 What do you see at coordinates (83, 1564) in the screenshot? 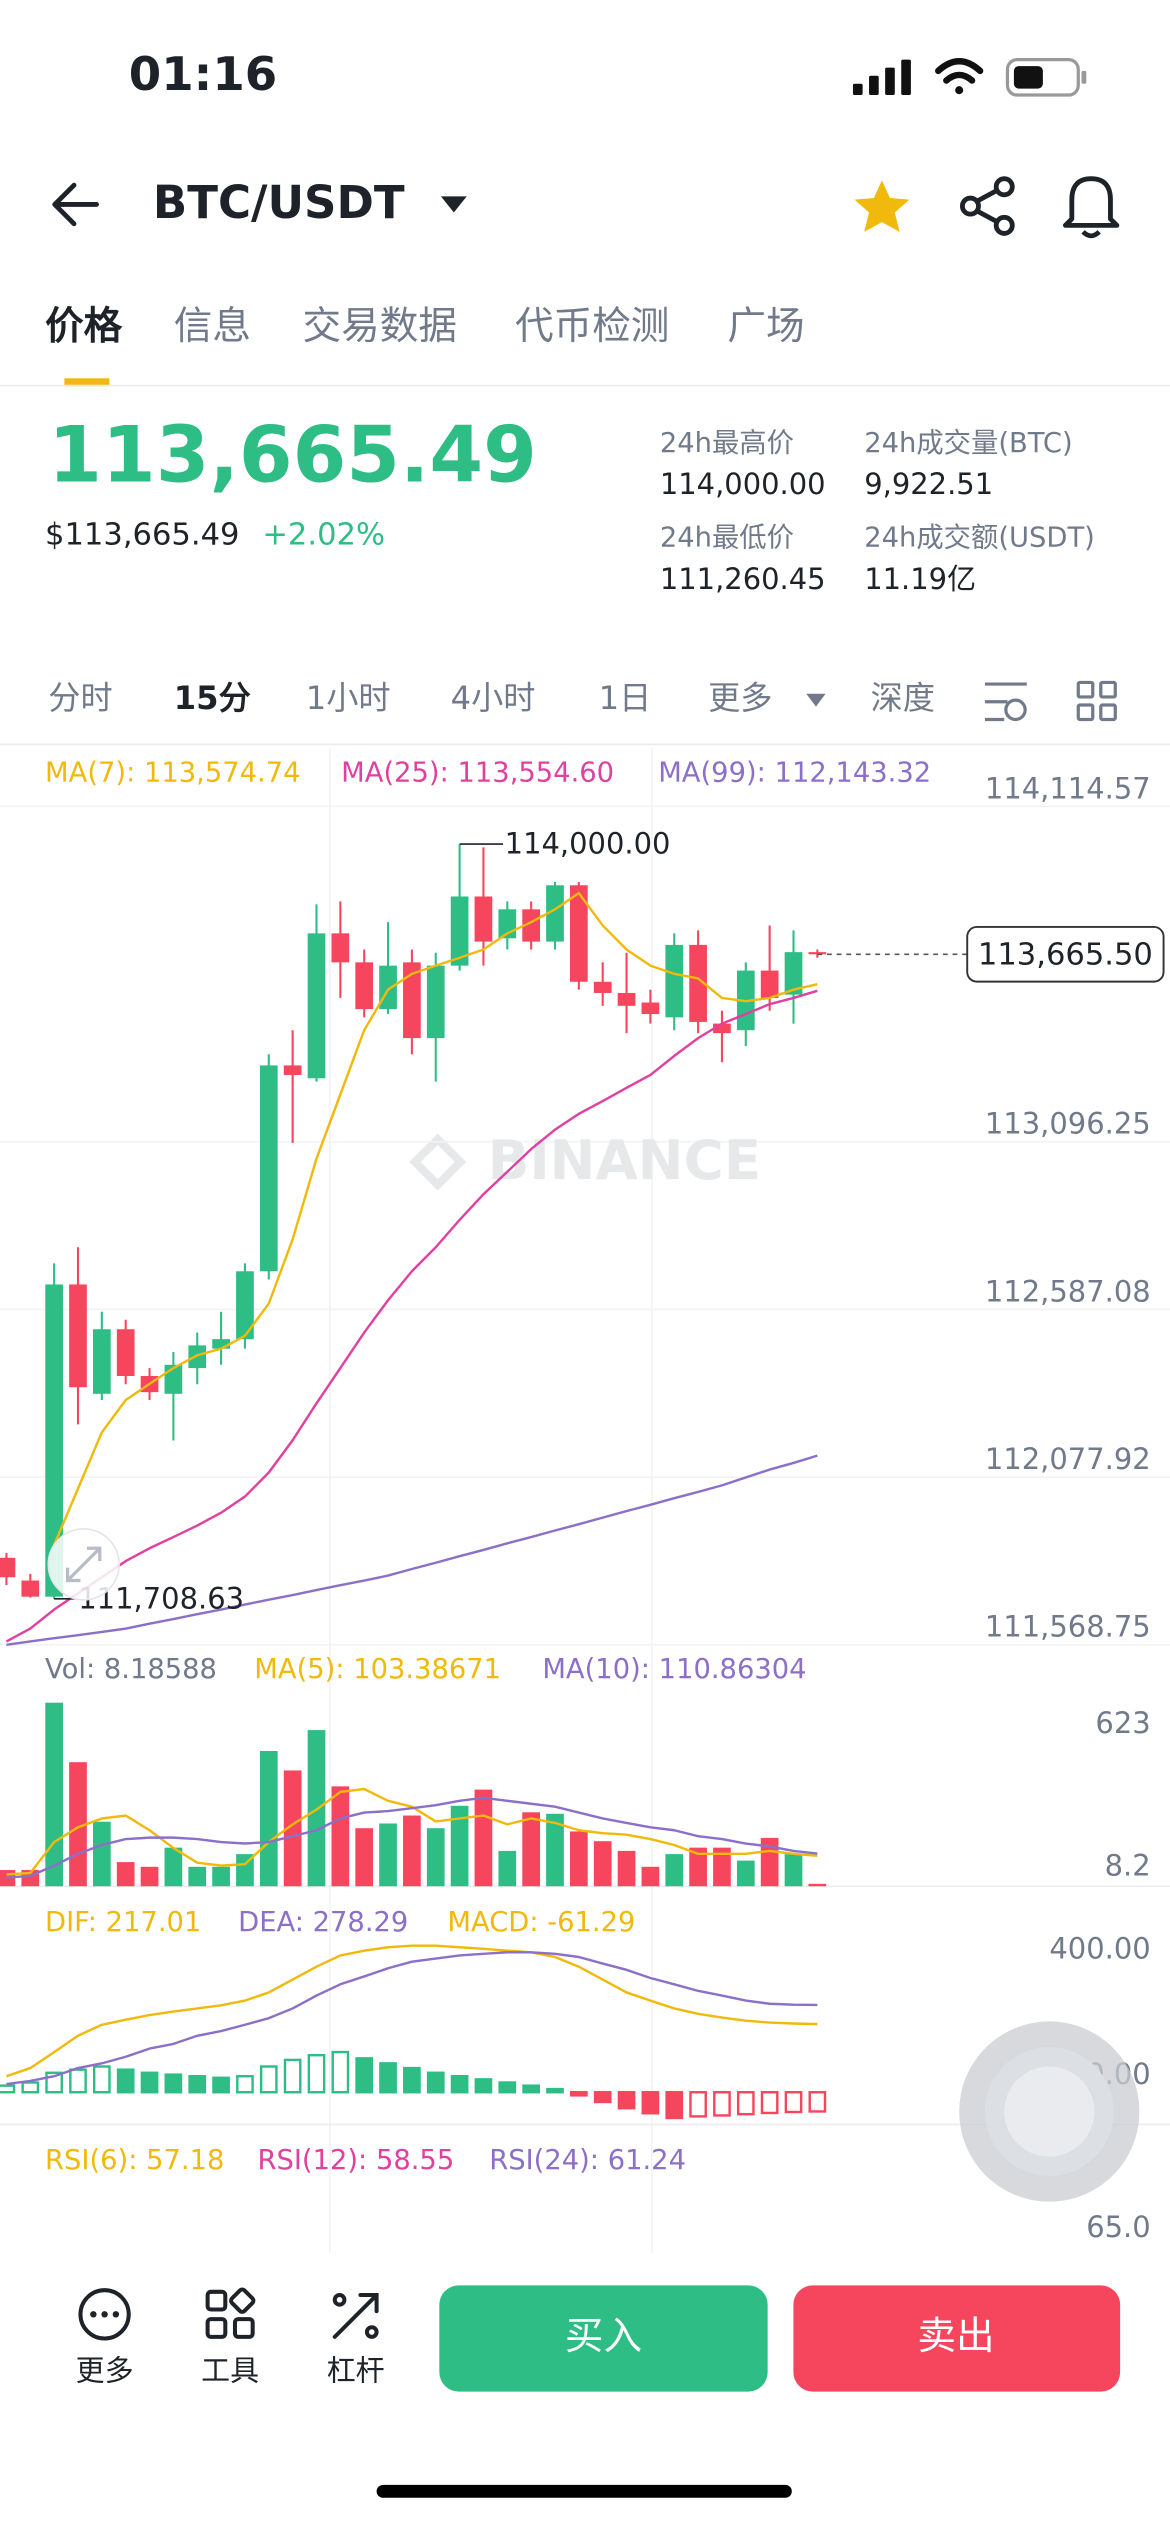
I see `expand-button` at bounding box center [83, 1564].